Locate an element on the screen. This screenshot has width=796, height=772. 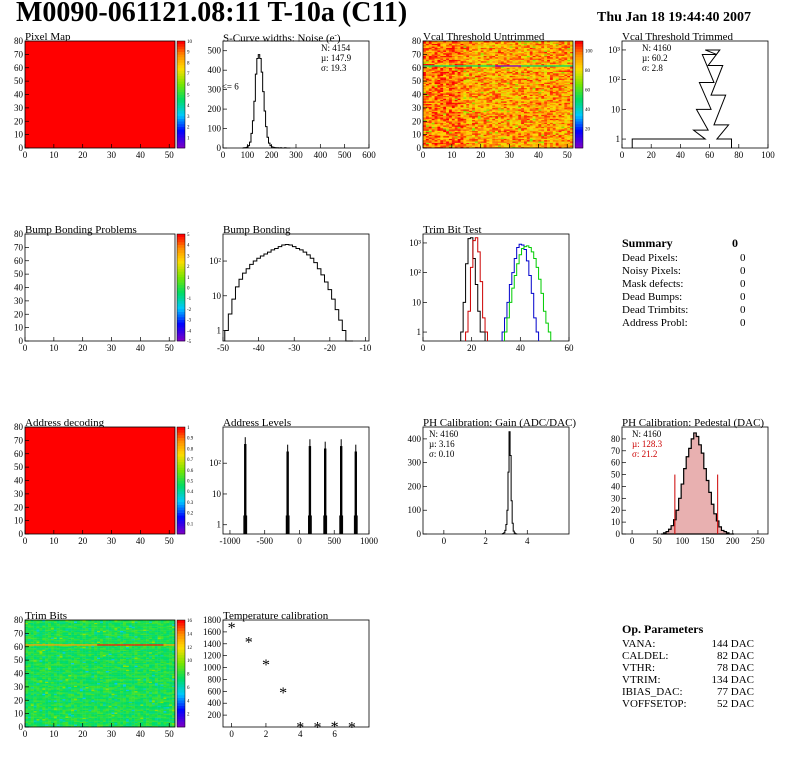
x-tick-label: 40 is located at coordinates (539, 155).